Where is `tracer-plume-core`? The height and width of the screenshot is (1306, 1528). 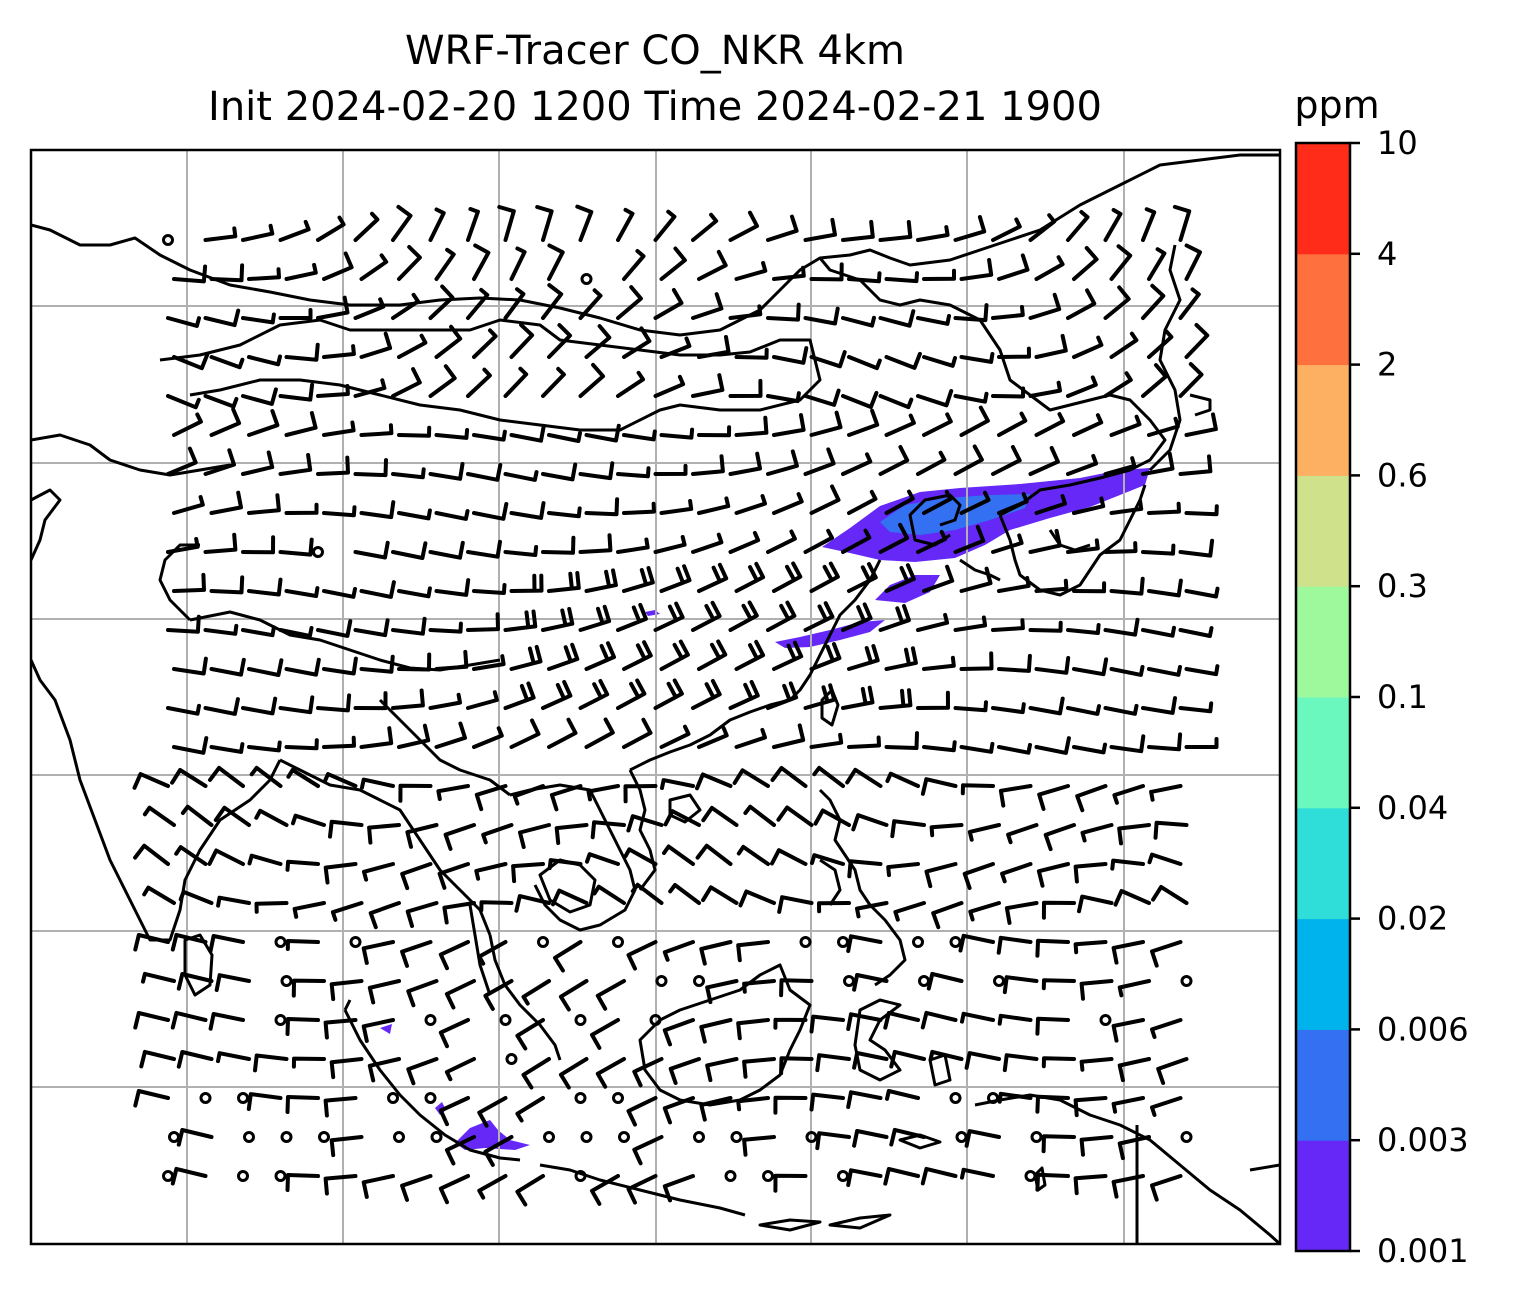
tracer-plume-core is located at coordinates (955, 514).